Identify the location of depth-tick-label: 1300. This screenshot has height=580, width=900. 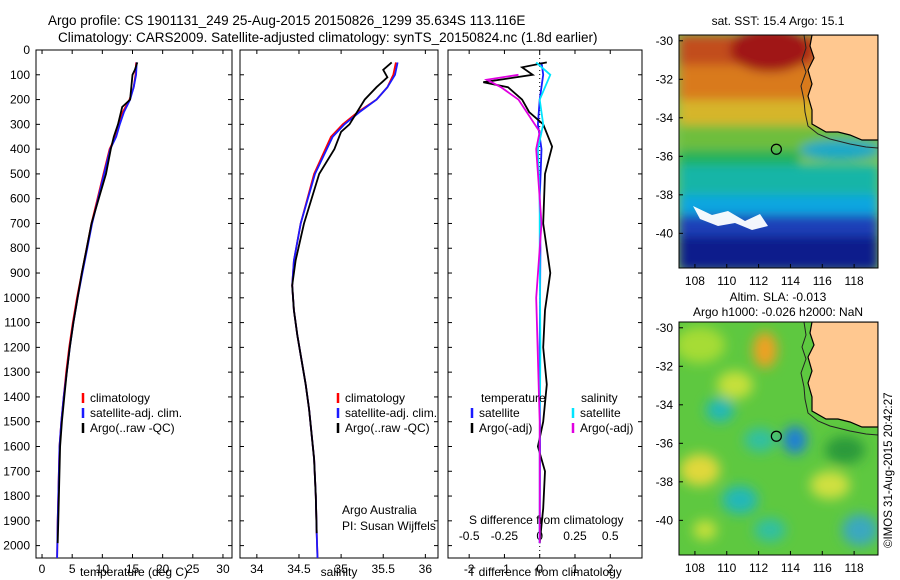
(16, 372).